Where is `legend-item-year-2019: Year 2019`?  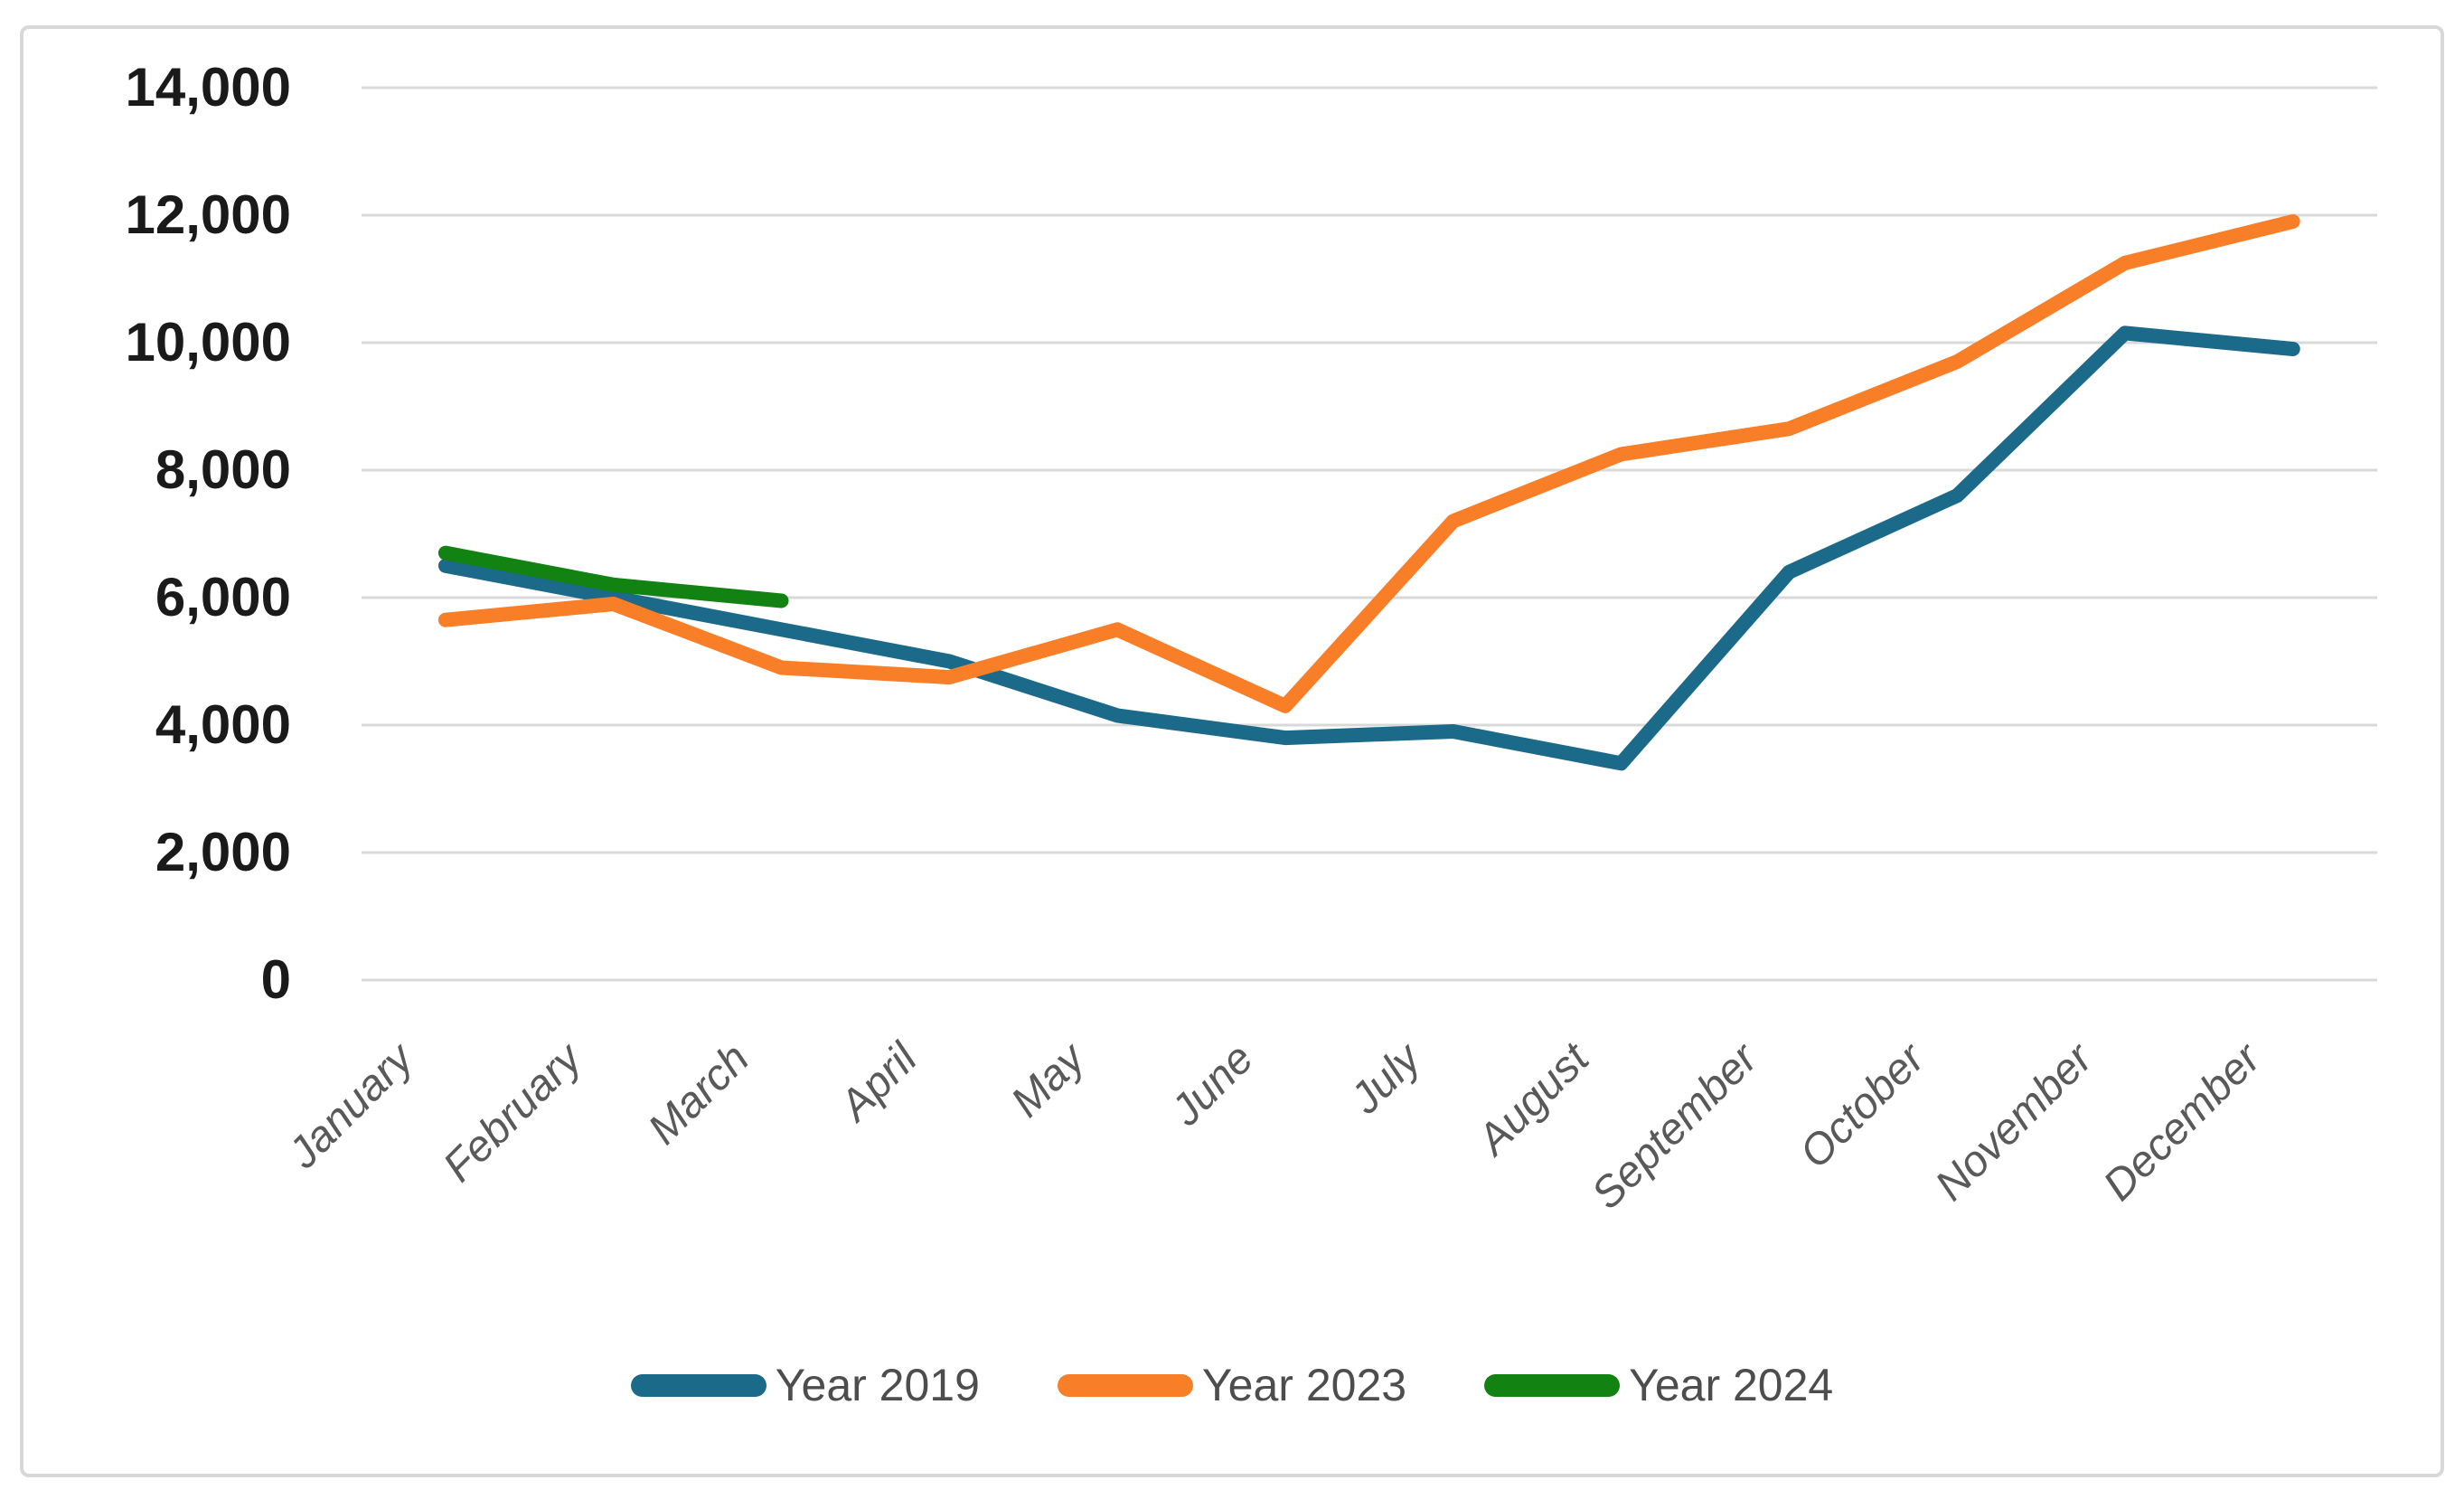
legend-item-year-2019: Year 2019 is located at coordinates (805, 1385).